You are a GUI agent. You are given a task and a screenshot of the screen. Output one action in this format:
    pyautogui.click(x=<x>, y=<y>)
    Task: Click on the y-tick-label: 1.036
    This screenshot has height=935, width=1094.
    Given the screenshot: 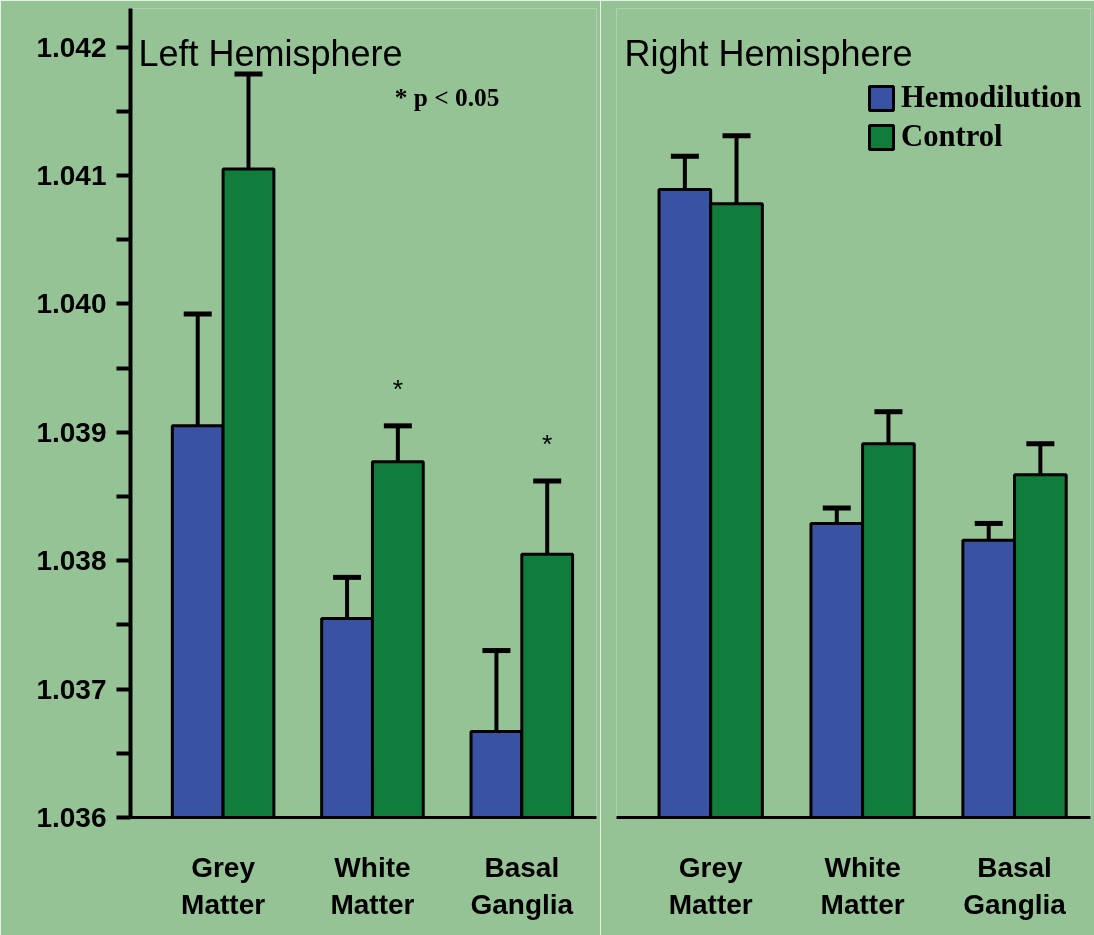 What is the action you would take?
    pyautogui.click(x=71, y=817)
    